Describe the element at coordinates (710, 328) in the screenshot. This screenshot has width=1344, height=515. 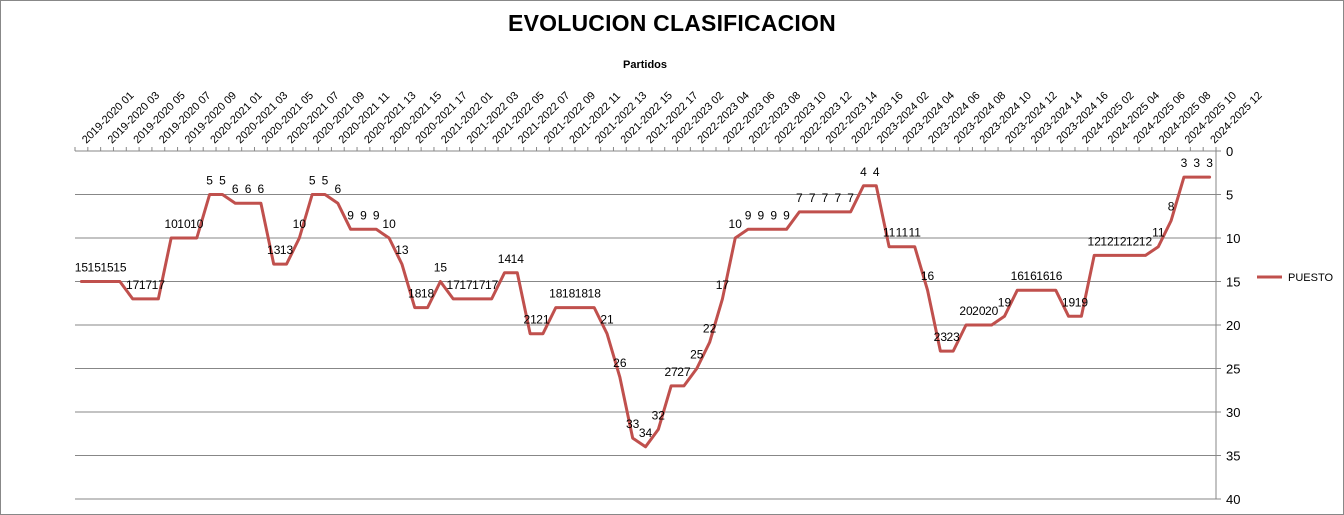
I see `data-label: 22` at that location.